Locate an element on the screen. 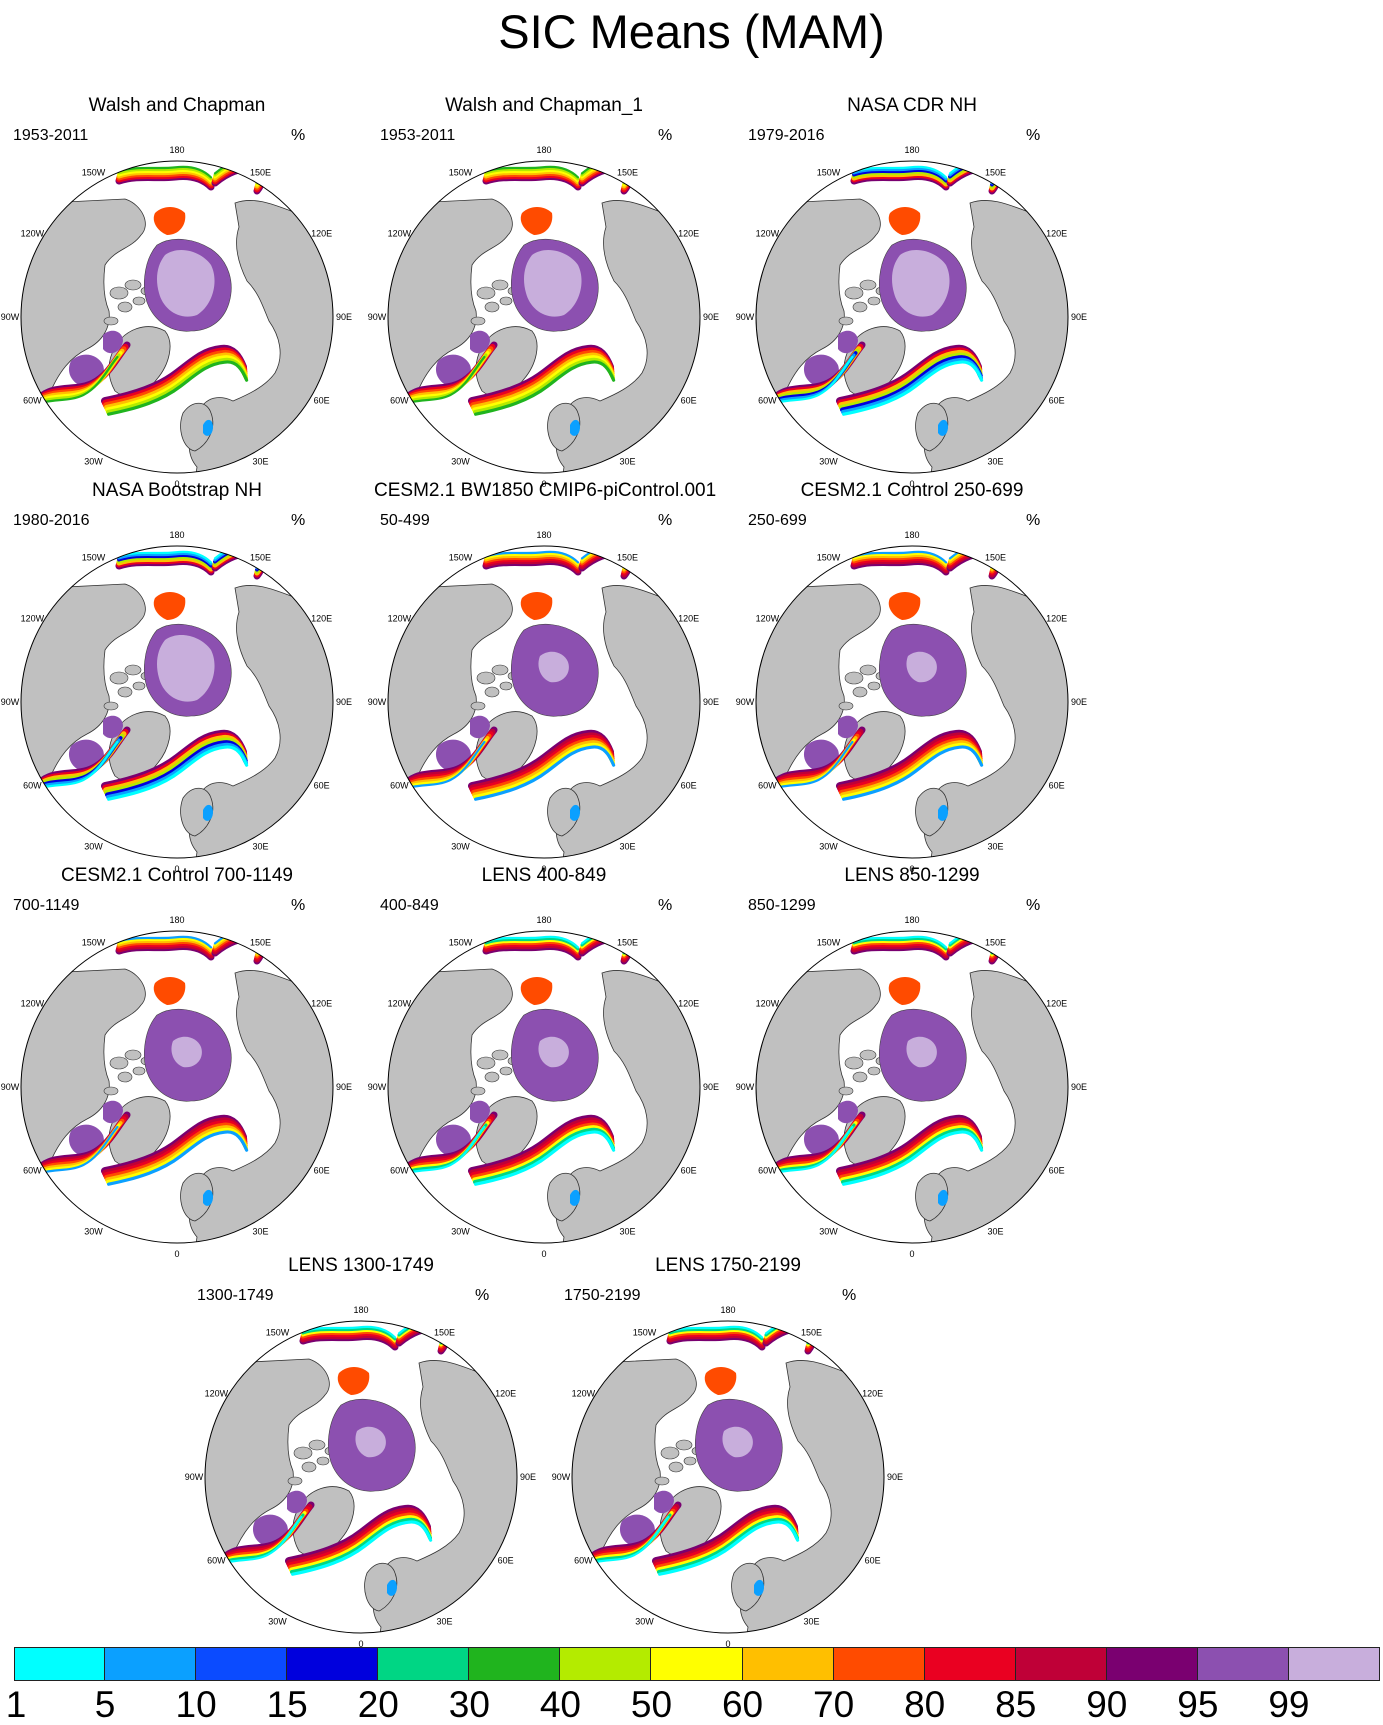 This screenshot has width=1383, height=1725. colorbar-tick-label: 60 is located at coordinates (742, 1704).